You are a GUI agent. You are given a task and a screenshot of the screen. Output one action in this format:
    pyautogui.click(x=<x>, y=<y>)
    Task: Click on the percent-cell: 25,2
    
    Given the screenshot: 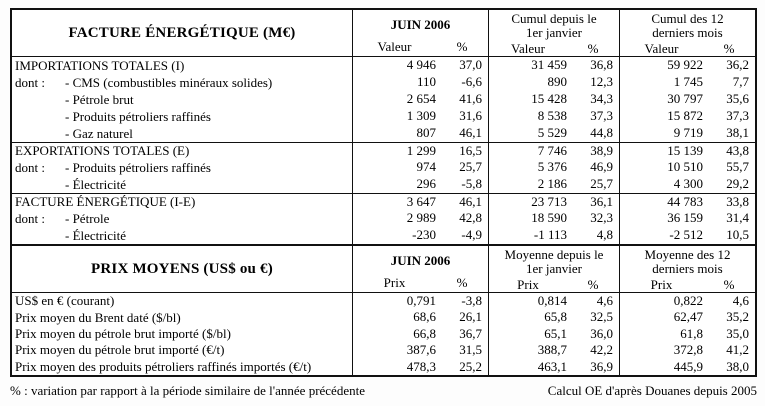 What is the action you would take?
    pyautogui.click(x=470, y=366)
    